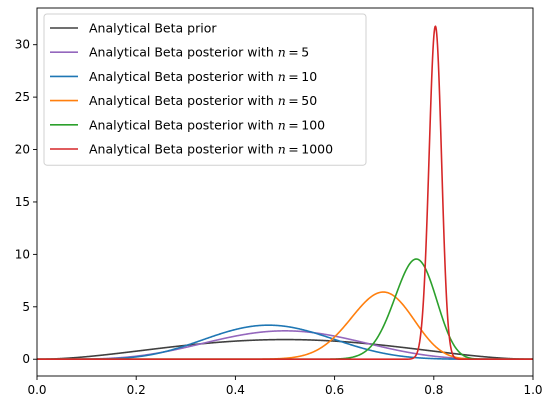  Describe the element at coordinates (26, 307) in the screenshot. I see `y-tick-label: 5` at that location.